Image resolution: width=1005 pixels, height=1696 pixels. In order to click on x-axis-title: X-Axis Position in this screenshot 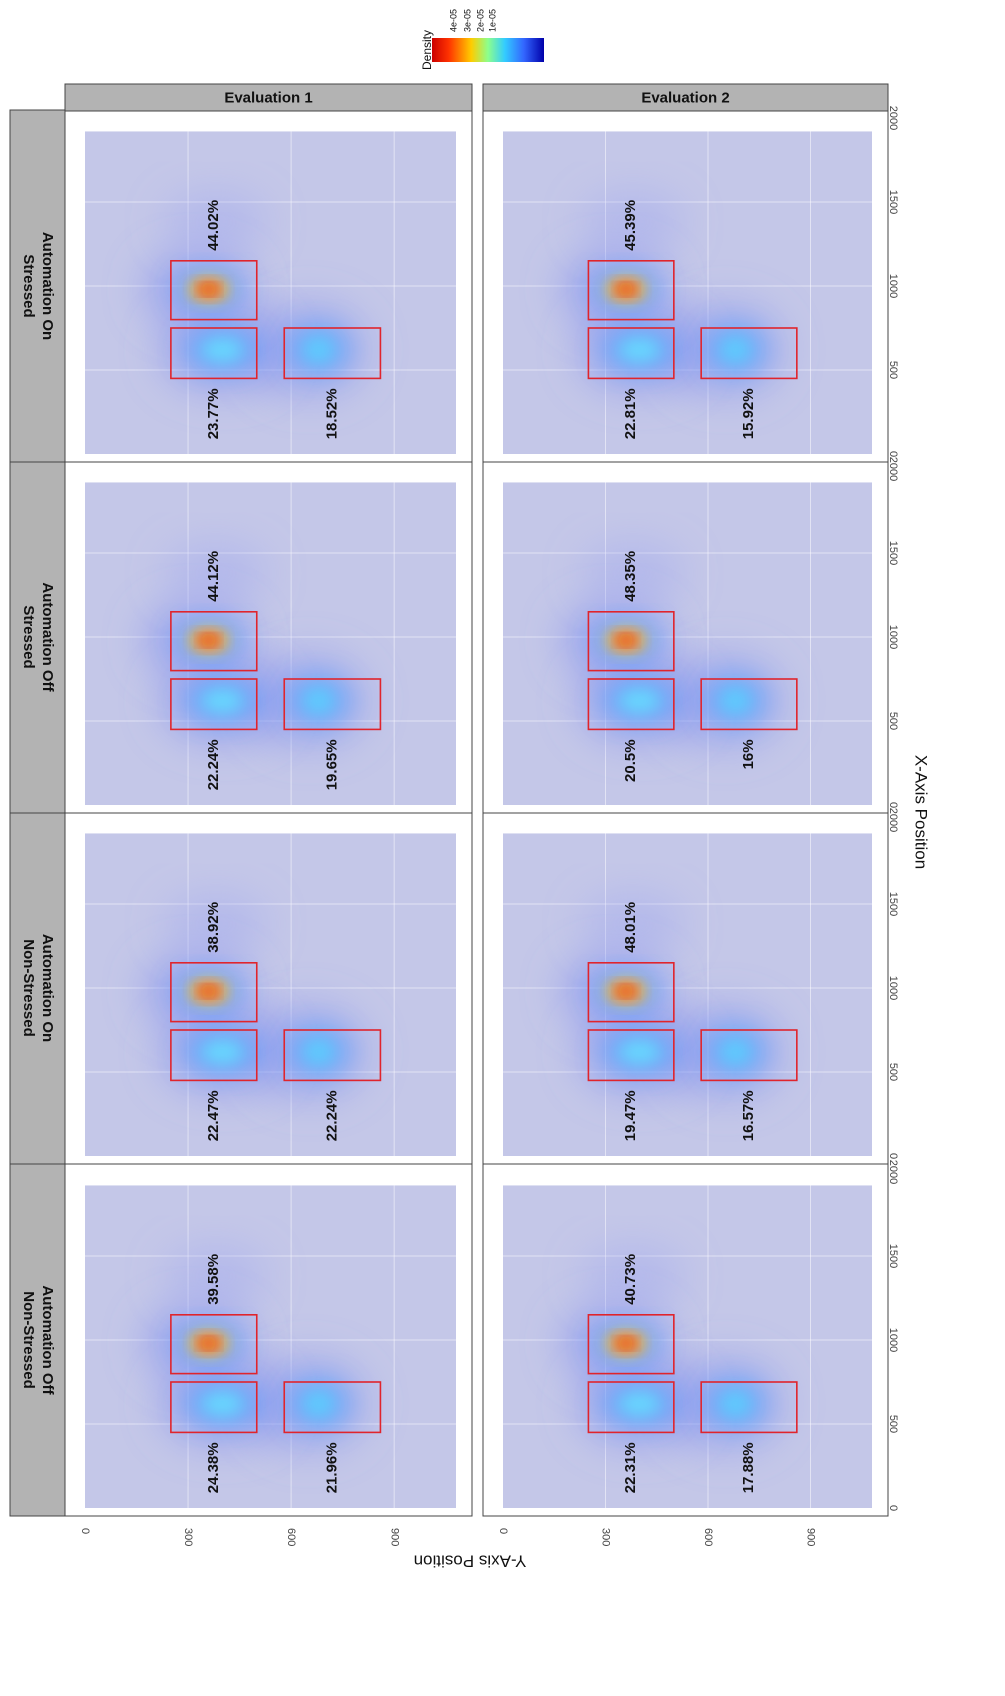, I will do `click(921, 812)`.